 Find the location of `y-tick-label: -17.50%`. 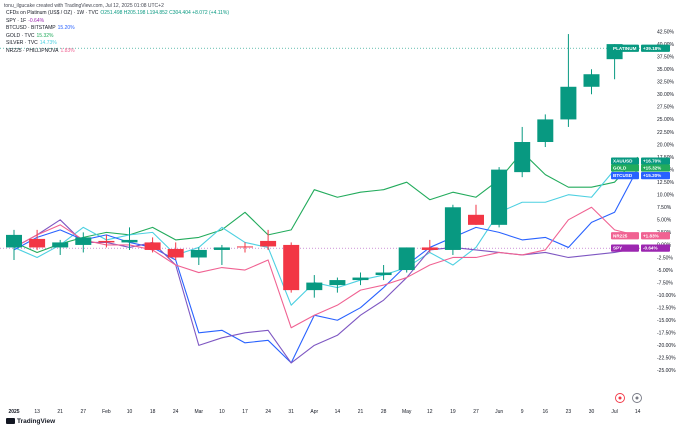

y-tick-label: -17.50% is located at coordinates (666, 334).